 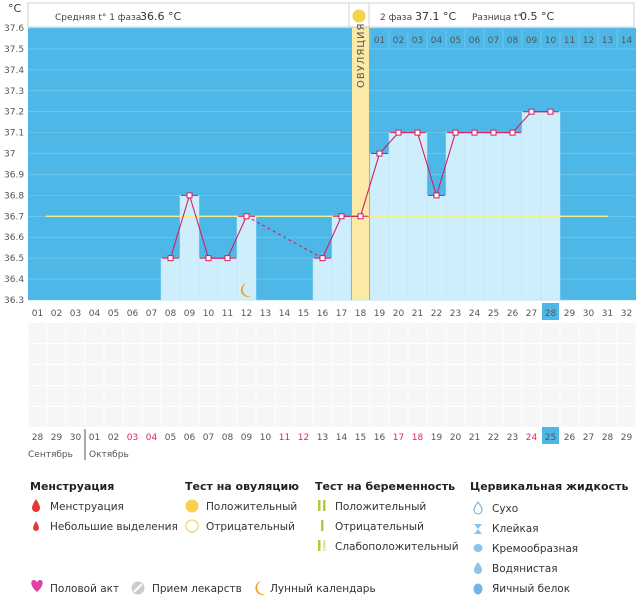 I want to click on calendar-date-label: 01, so click(x=94, y=438).